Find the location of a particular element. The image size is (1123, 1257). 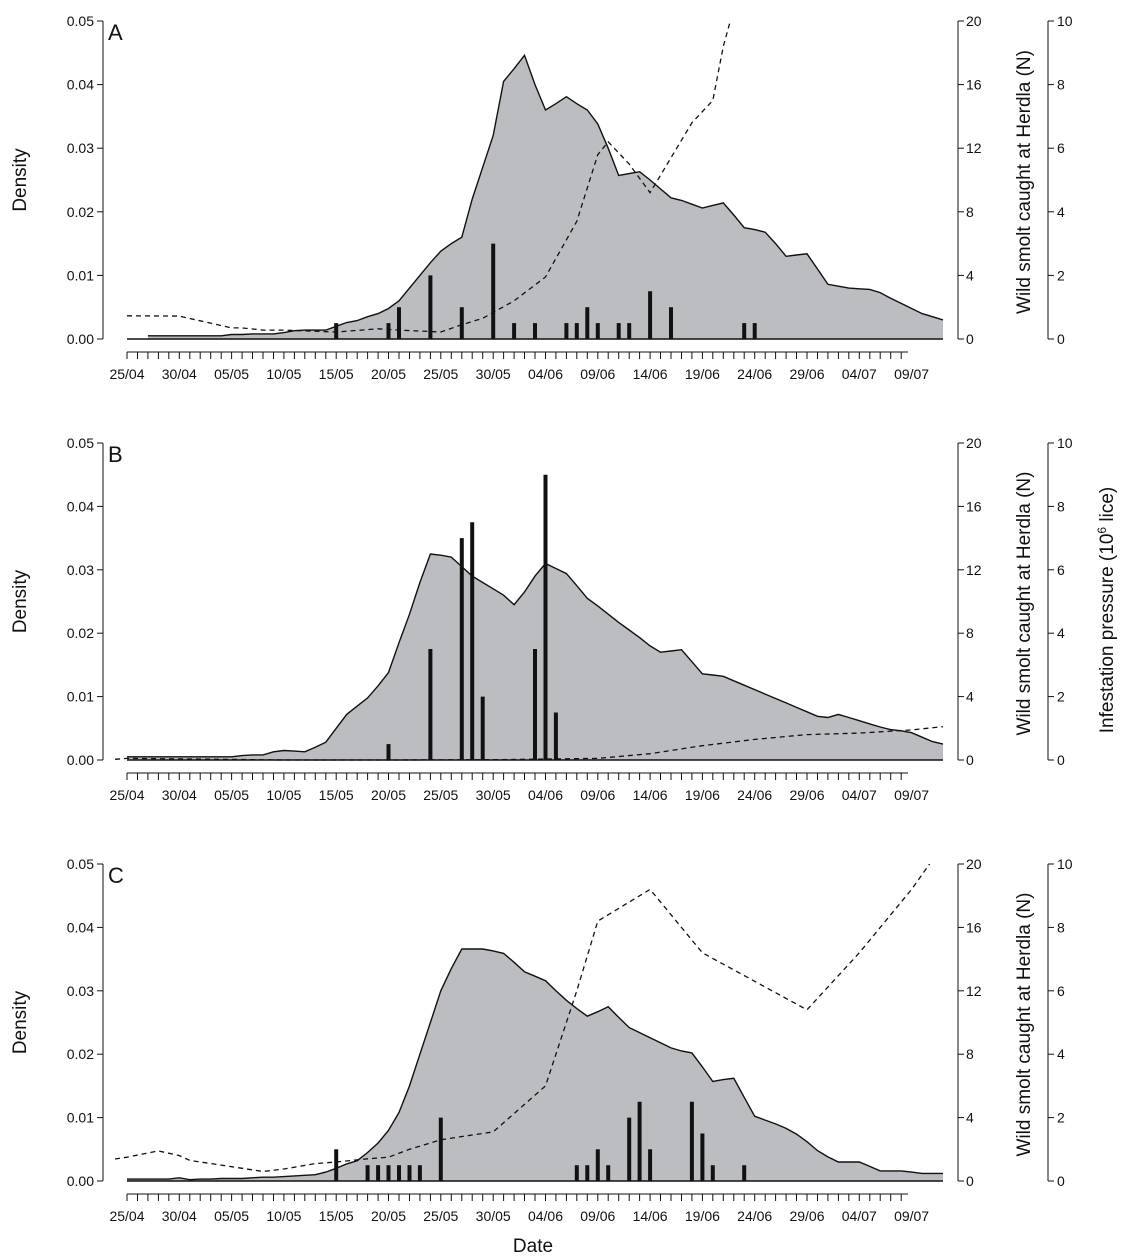

infestation-axis-title-main: Infestation pressure (10 is located at coordinates (1107, 634).